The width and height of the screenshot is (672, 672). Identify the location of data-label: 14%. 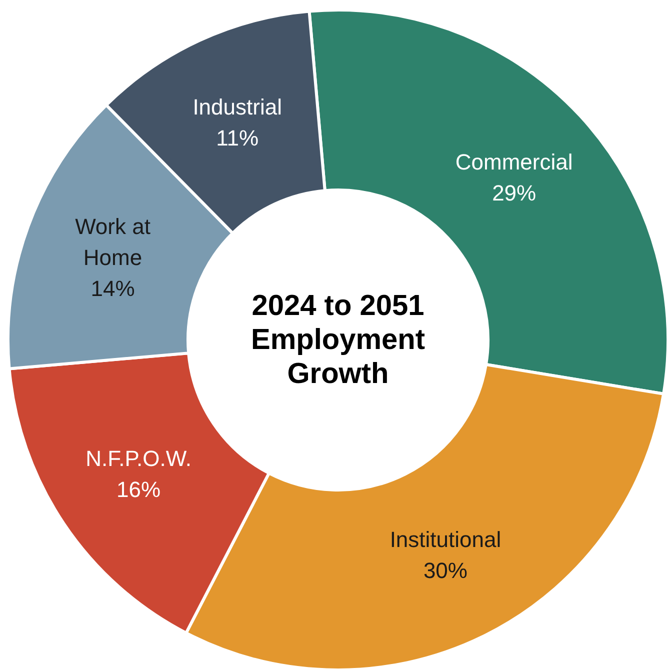
(112, 288).